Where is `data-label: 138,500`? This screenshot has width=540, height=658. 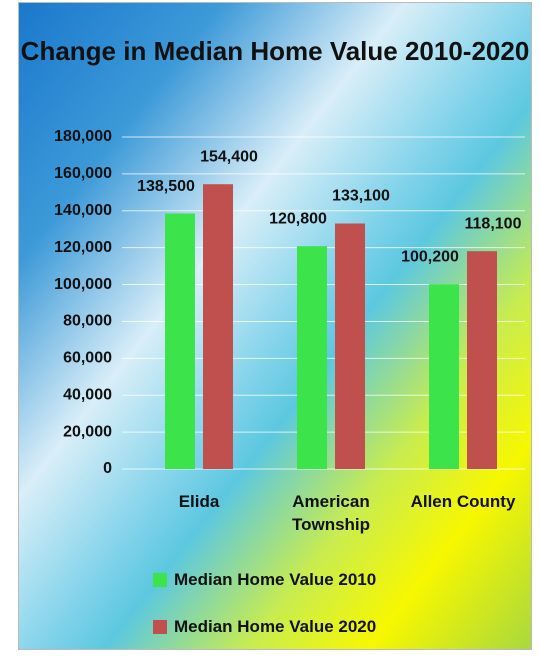 data-label: 138,500 is located at coordinates (166, 186).